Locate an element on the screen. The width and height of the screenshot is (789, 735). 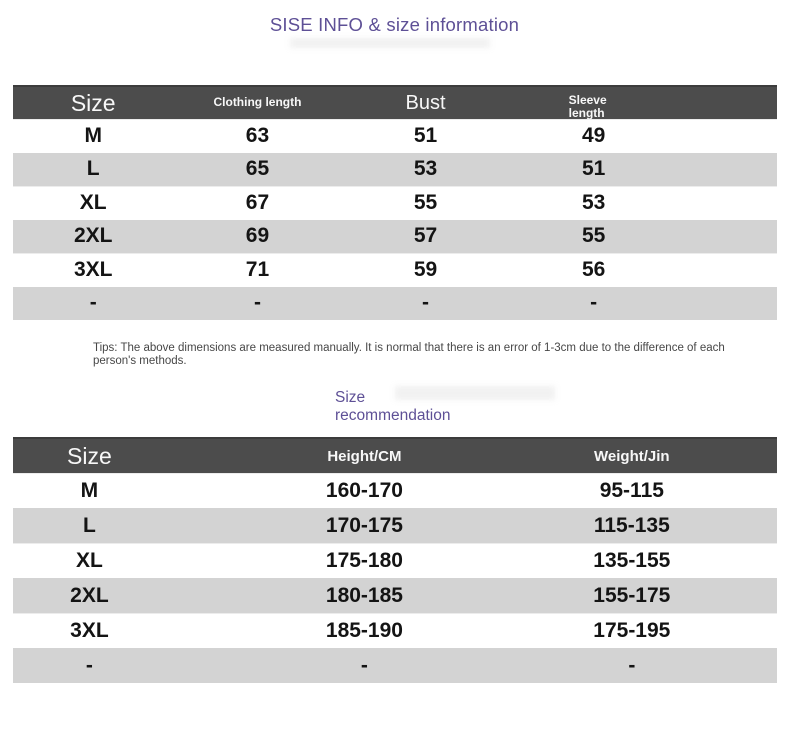
recommendation-heading: Size recommendation is located at coordinates (393, 406).